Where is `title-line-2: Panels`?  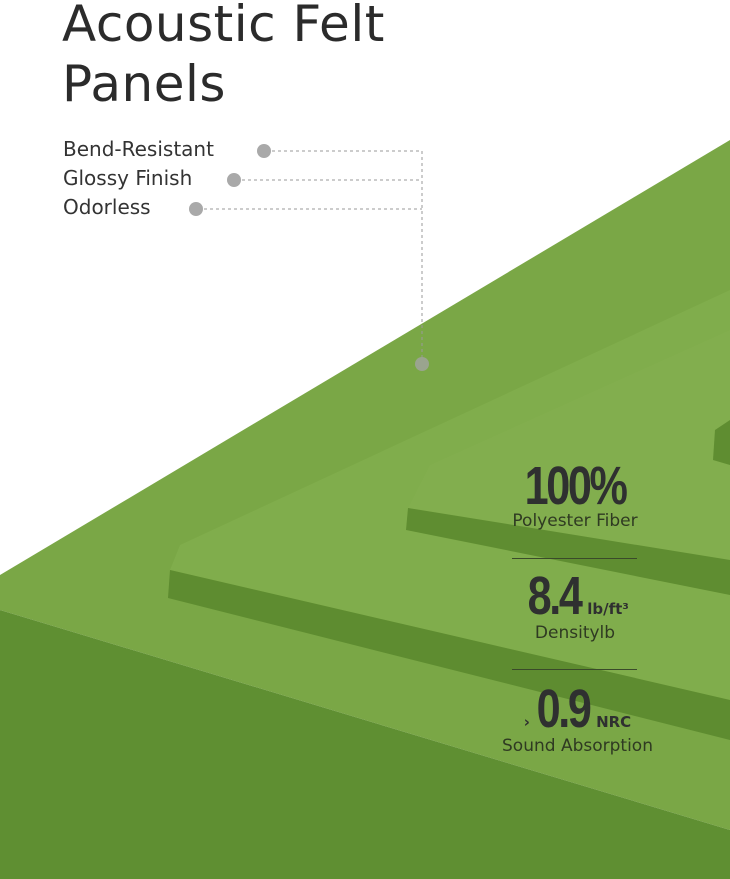
title-line-2: Panels is located at coordinates (144, 84).